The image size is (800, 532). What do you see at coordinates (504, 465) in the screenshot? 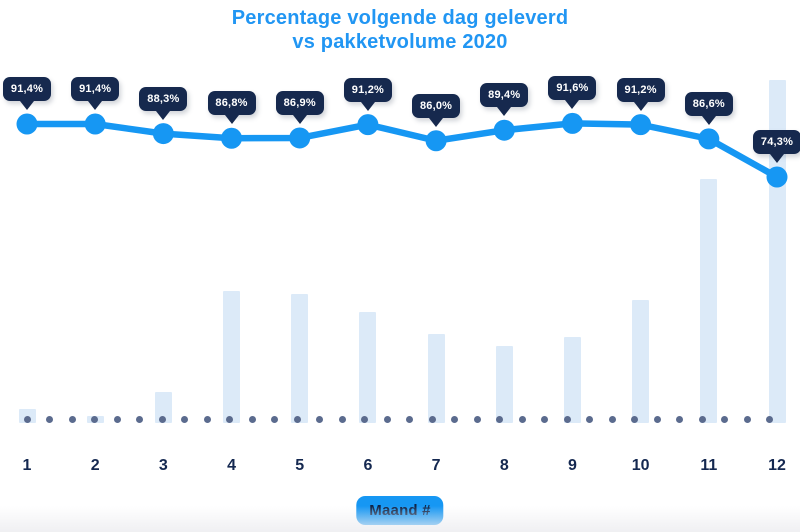
I see `x-tick-label: 8` at bounding box center [504, 465].